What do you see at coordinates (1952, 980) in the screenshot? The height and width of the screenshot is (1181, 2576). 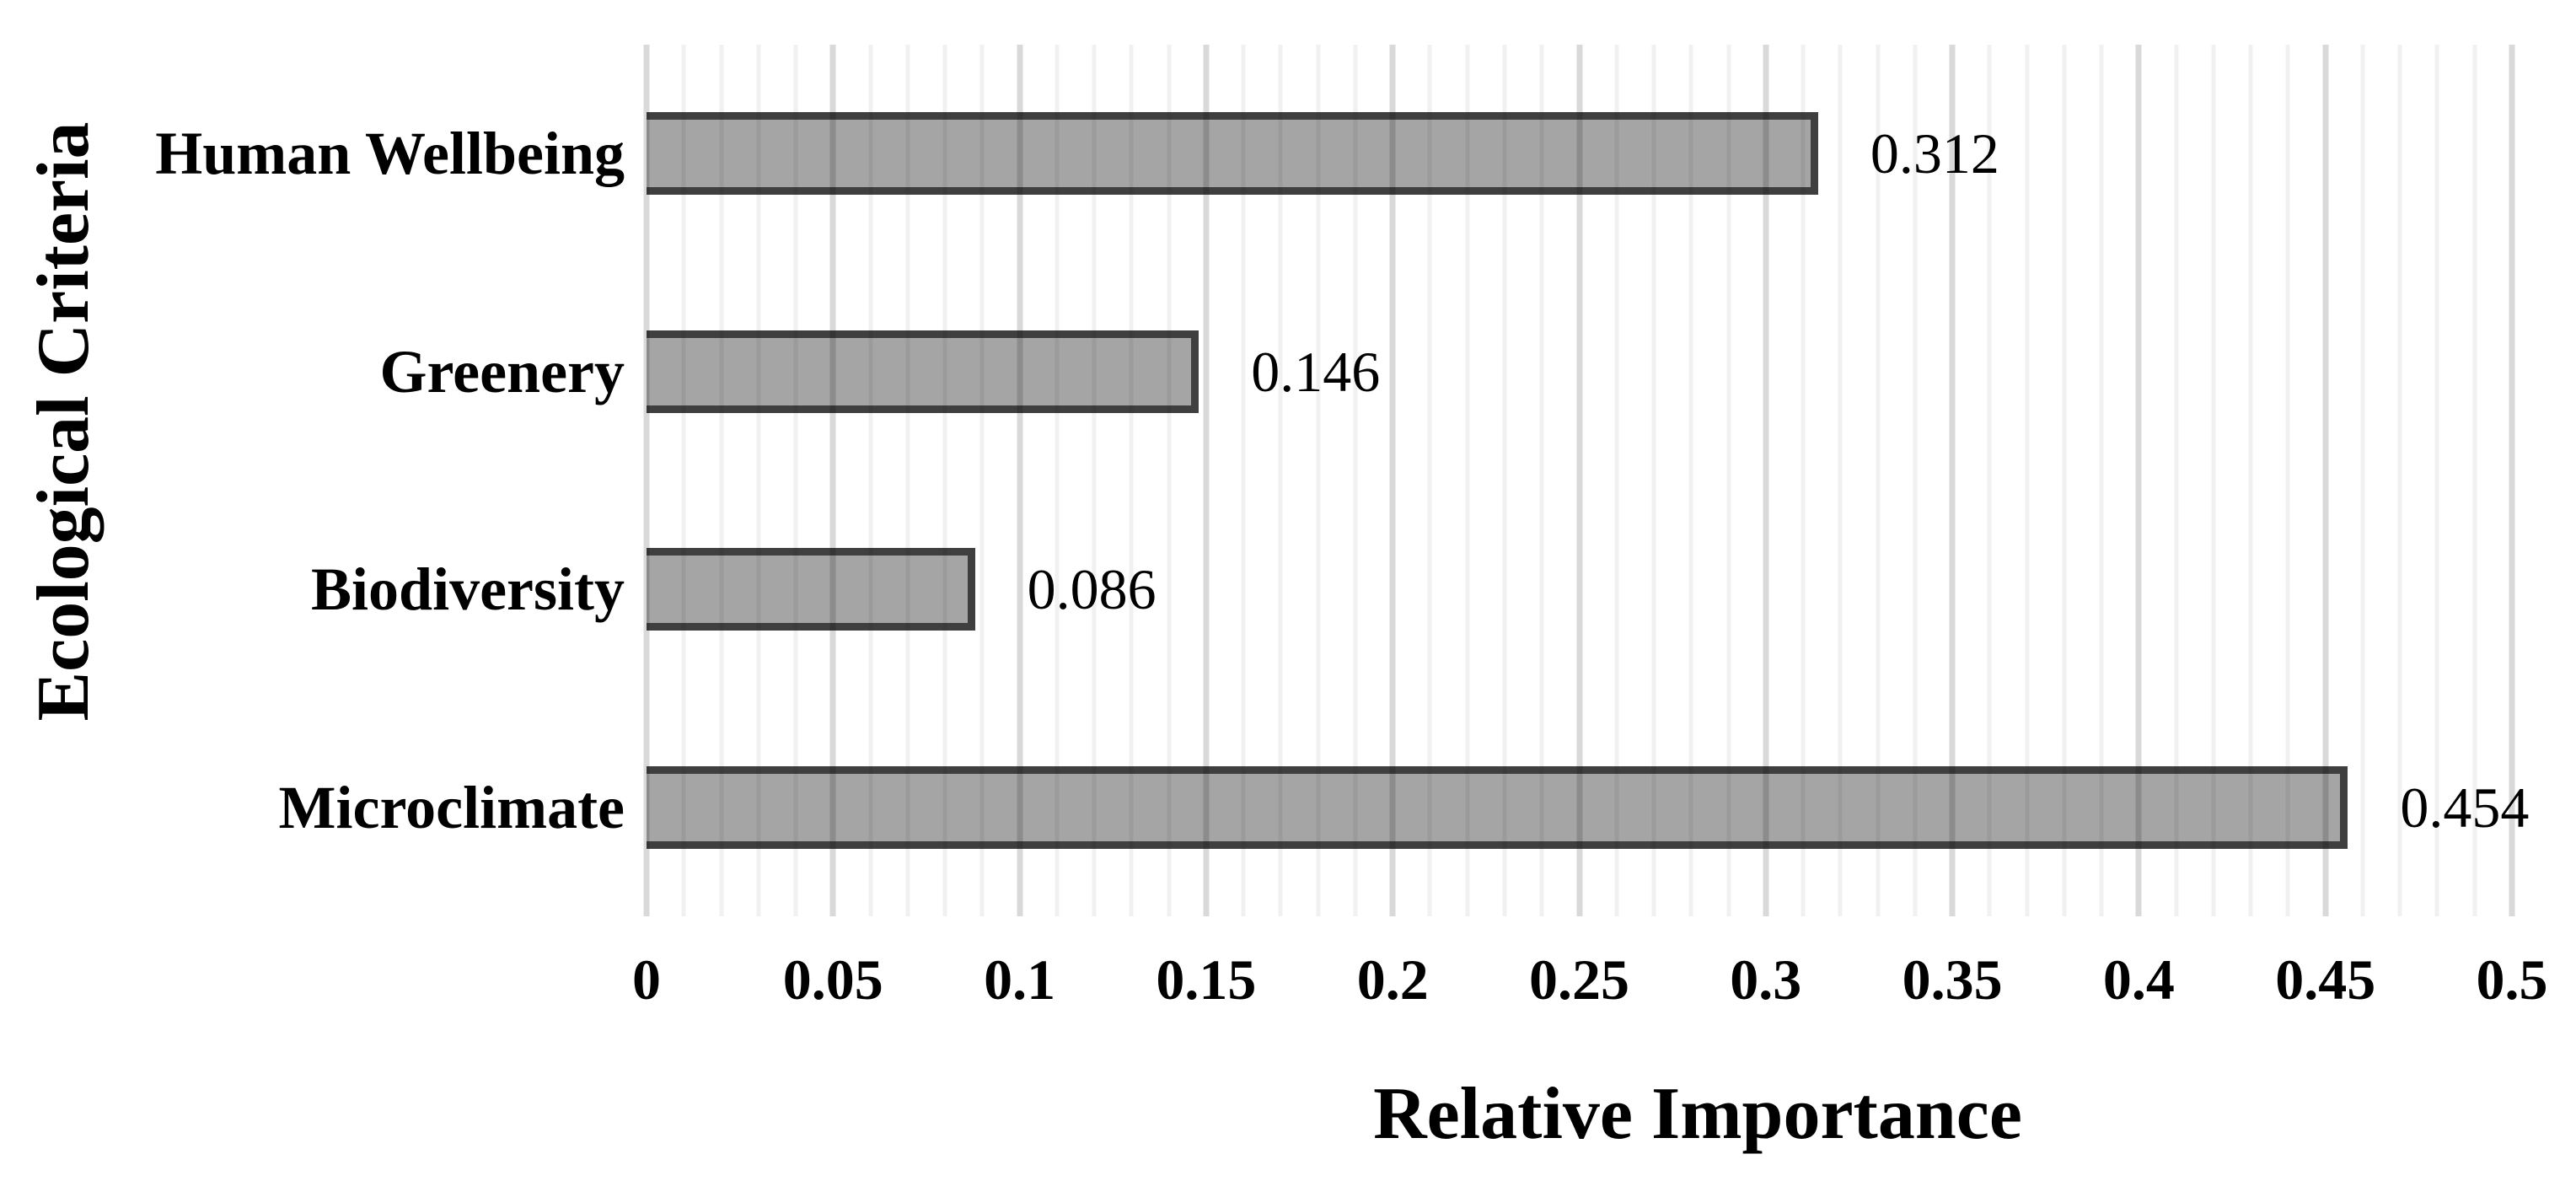 I see `x-tick-label-0.35: 0.35` at bounding box center [1952, 980].